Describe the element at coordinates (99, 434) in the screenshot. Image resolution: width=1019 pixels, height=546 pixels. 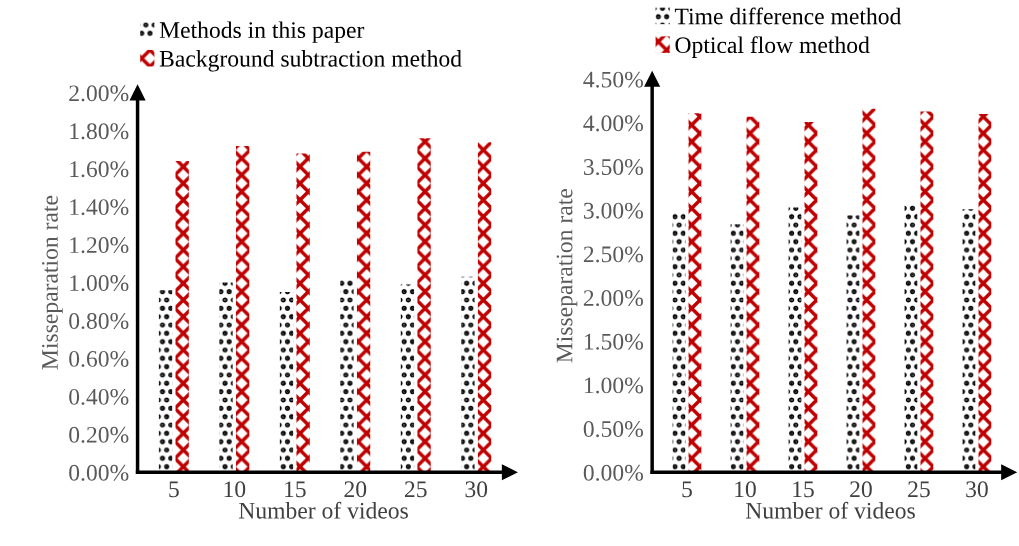
I see `y-tick-label: 0.20%` at that location.